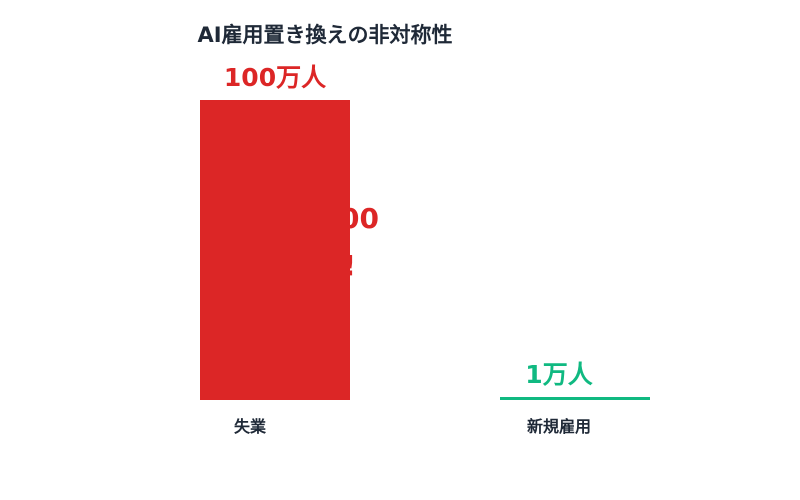  Describe the element at coordinates (275, 77) in the screenshot. I see `value-label-0: 100万人` at that location.